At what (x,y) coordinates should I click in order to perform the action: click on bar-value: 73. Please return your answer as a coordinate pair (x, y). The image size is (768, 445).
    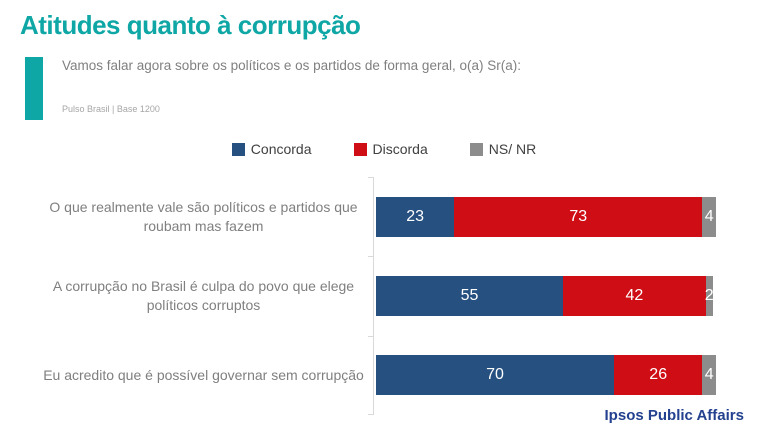
    Looking at the image, I should click on (578, 216).